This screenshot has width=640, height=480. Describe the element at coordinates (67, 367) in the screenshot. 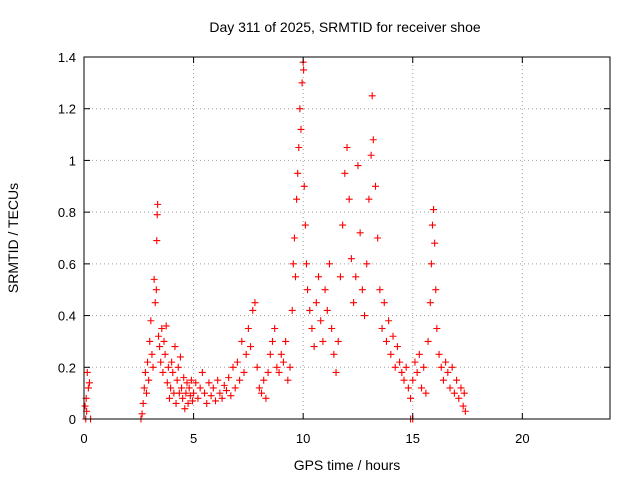

I see `y-tick-label: 0.2` at that location.